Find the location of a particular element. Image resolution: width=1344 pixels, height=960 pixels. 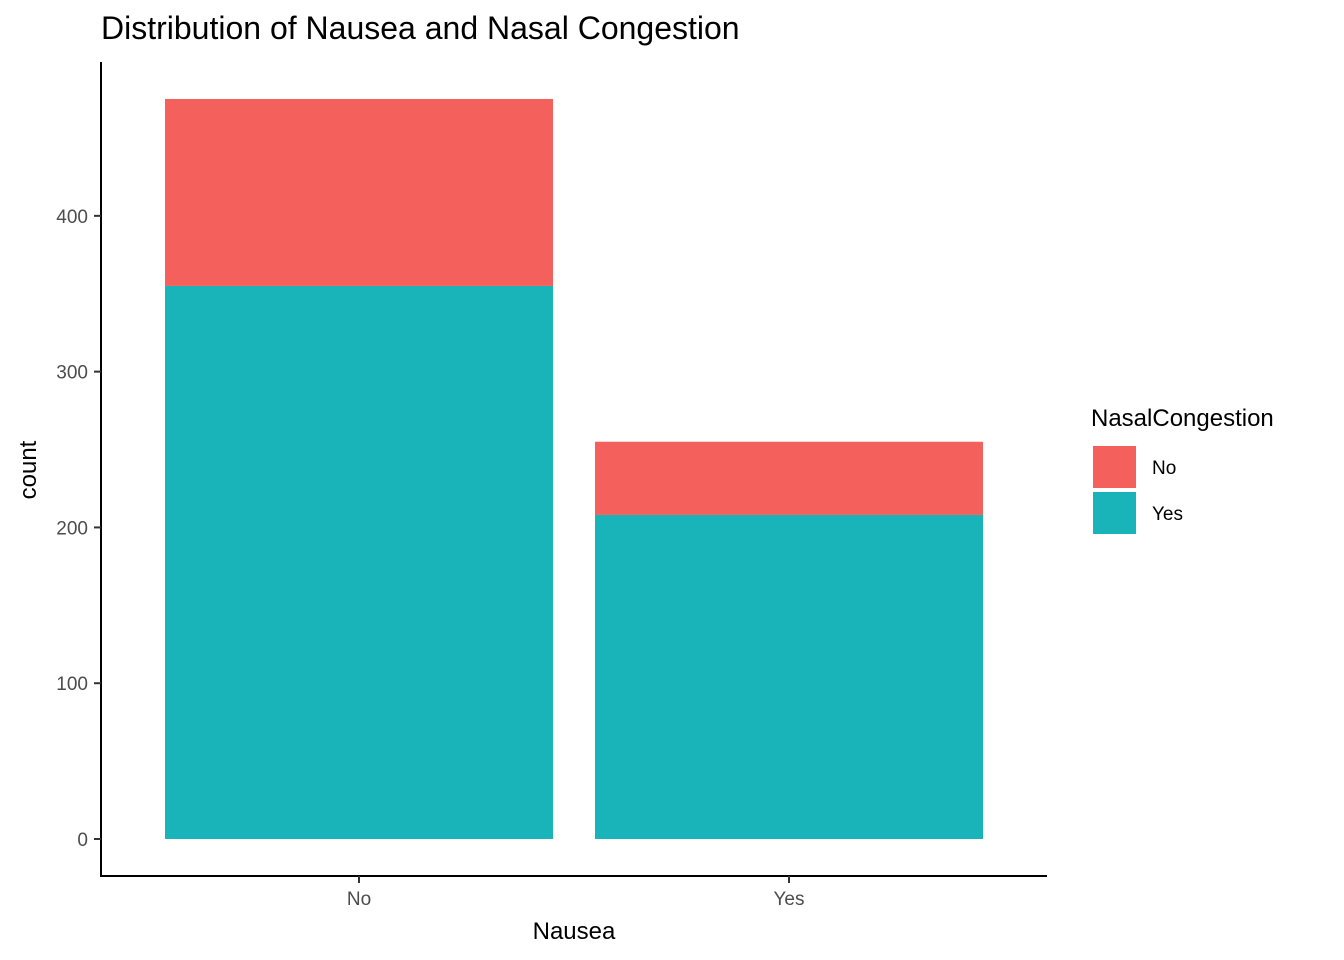

x-tick-label: No is located at coordinates (359, 899).